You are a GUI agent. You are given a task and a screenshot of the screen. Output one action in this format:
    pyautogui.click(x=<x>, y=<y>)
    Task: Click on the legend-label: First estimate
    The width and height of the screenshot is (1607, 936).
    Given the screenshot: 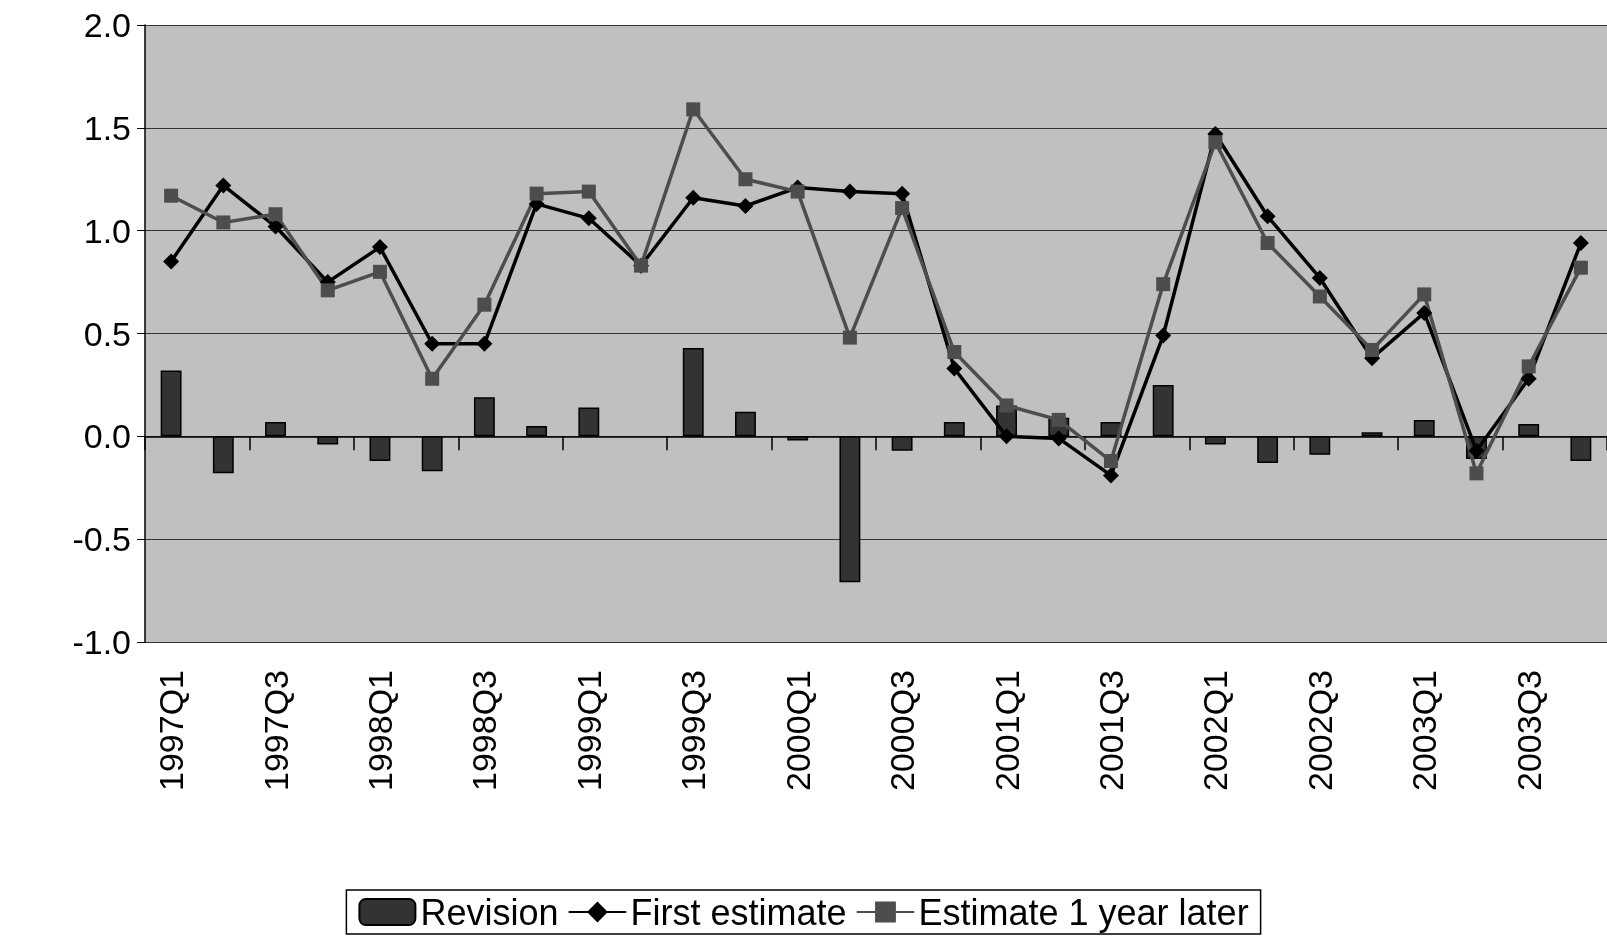 What is the action you would take?
    pyautogui.click(x=738, y=912)
    